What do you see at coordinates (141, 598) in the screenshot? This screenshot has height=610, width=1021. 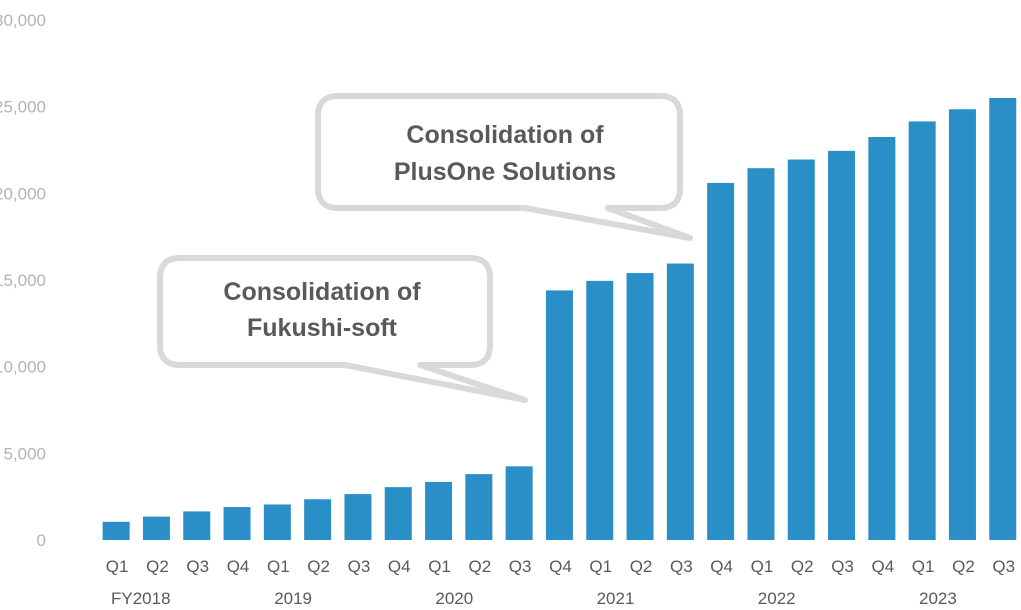 I see `fiscal-year-label: FY2018` at bounding box center [141, 598].